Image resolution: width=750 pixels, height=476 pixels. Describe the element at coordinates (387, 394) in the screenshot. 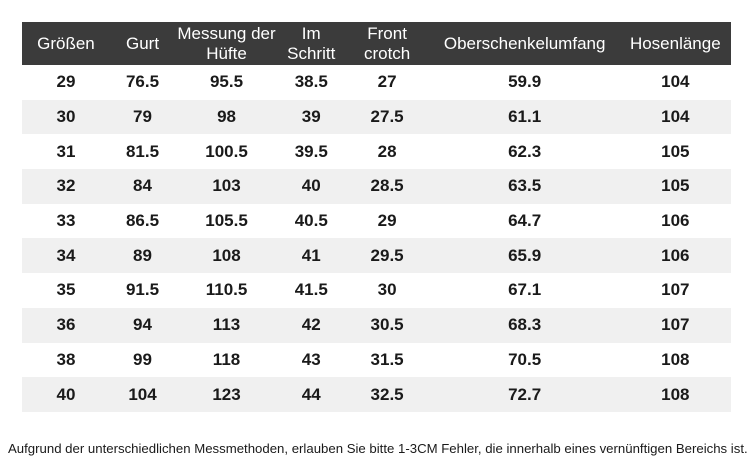

I see `table-cell: 32.5` at that location.